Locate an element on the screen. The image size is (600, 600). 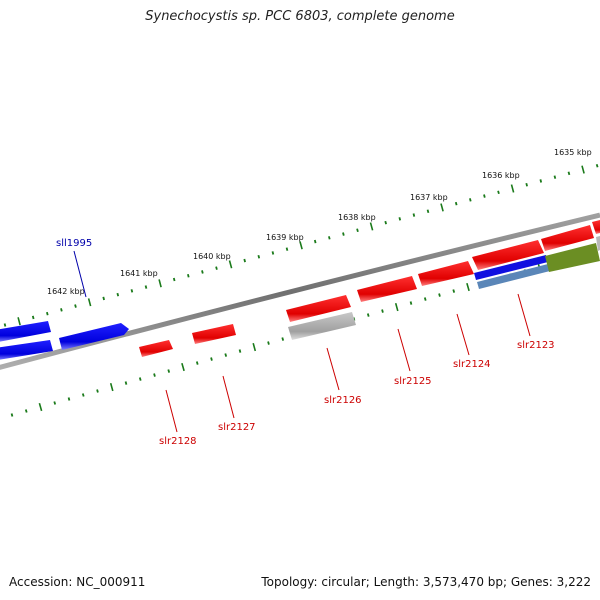
slr2126-leader is located at coordinates (333, 369).